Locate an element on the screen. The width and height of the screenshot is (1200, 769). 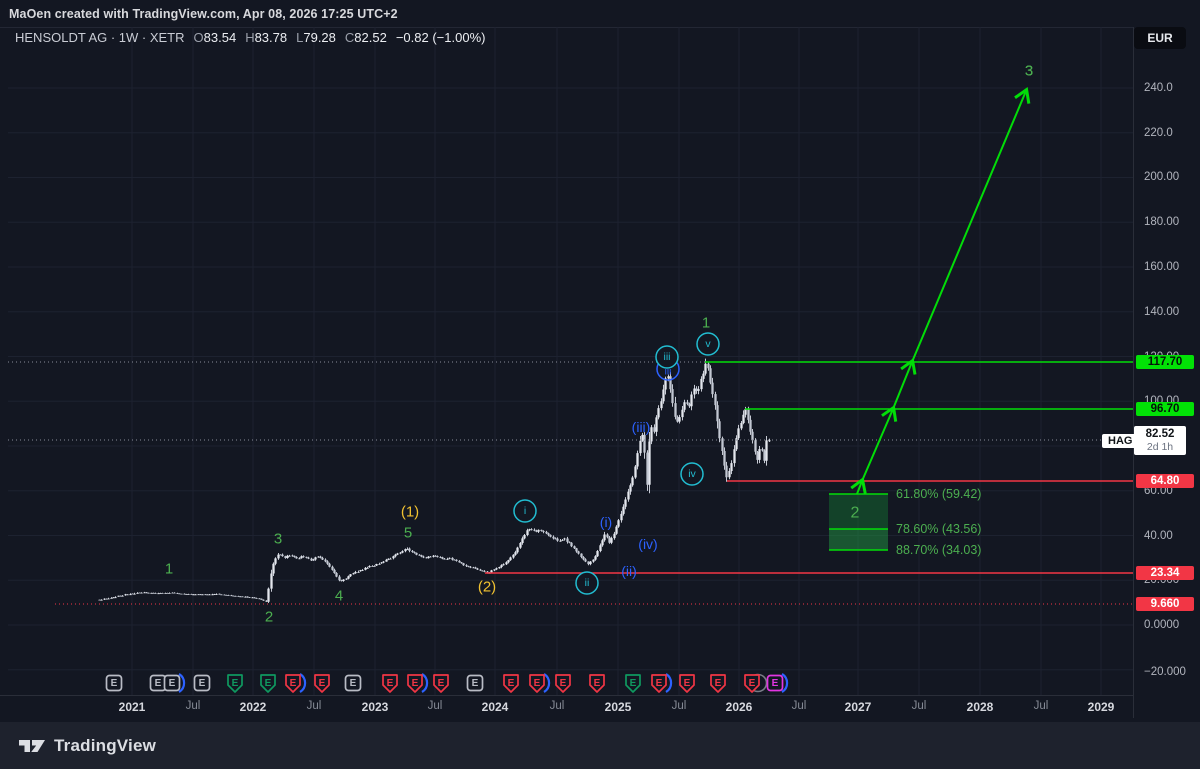
wave-circle-blue-iii-text: iii is located at coordinates (668, 372).